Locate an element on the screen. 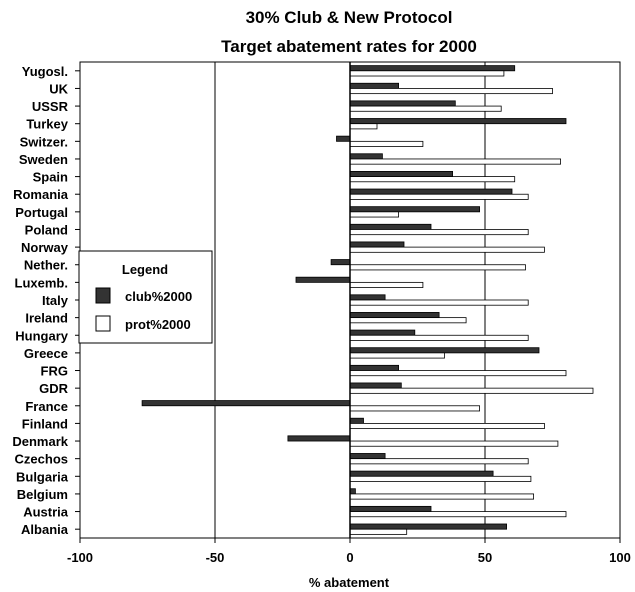  category-label: Luxemb. is located at coordinates (41, 282).